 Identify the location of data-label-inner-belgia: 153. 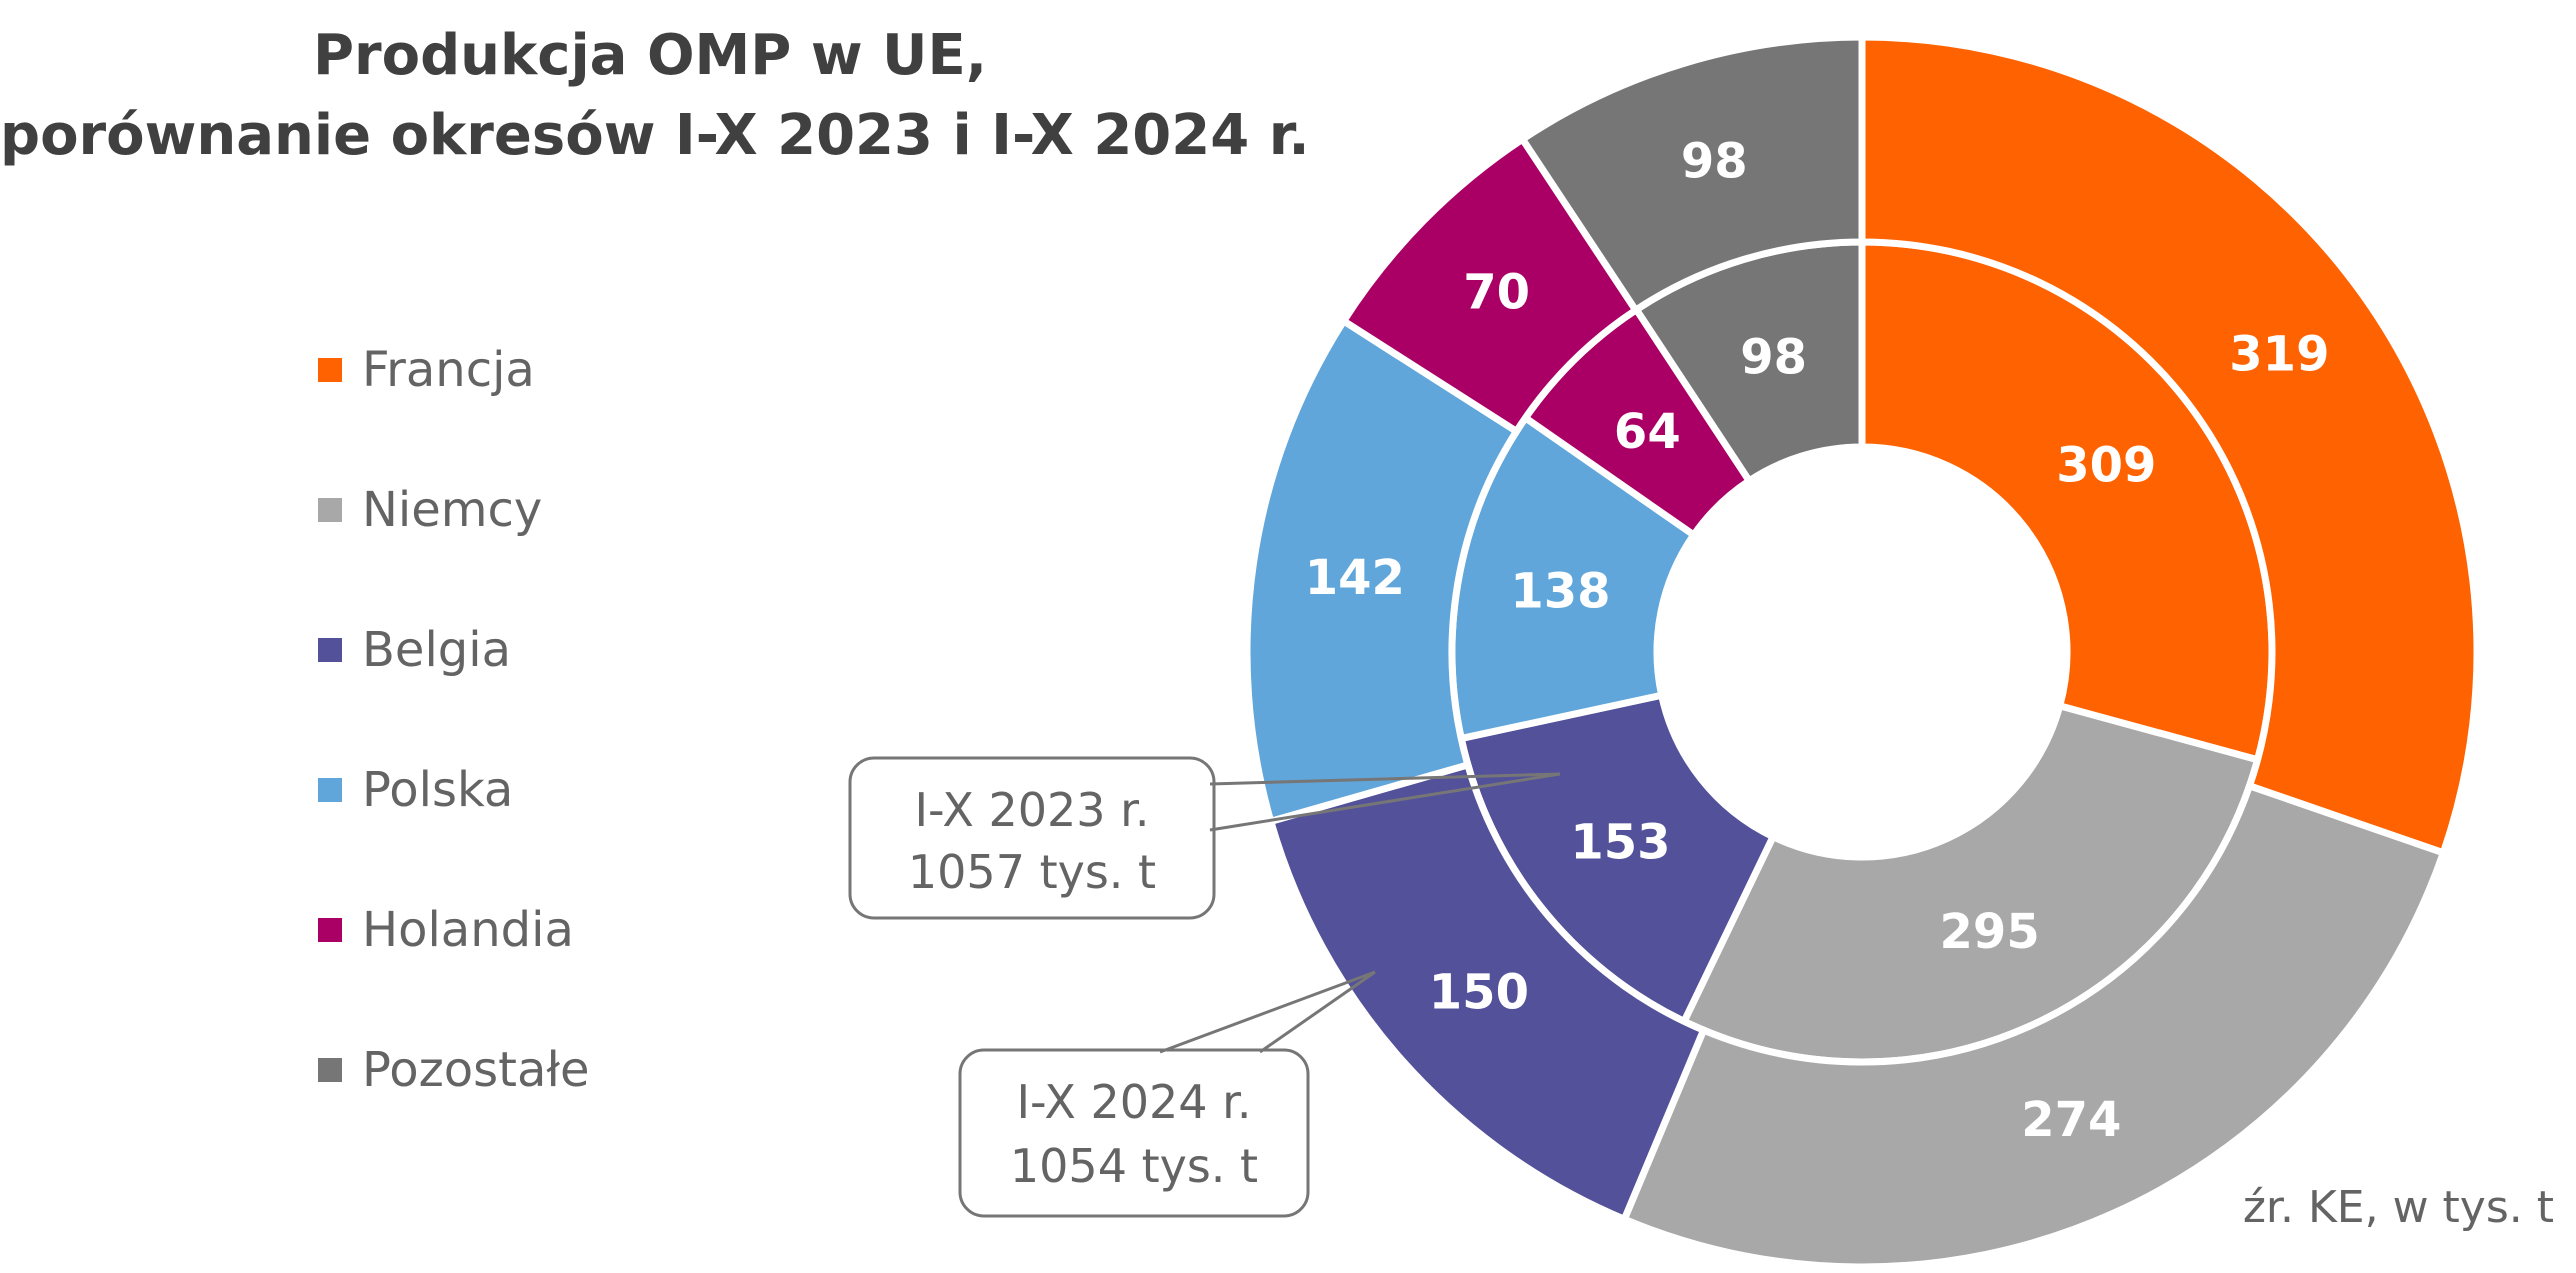
(1620, 842).